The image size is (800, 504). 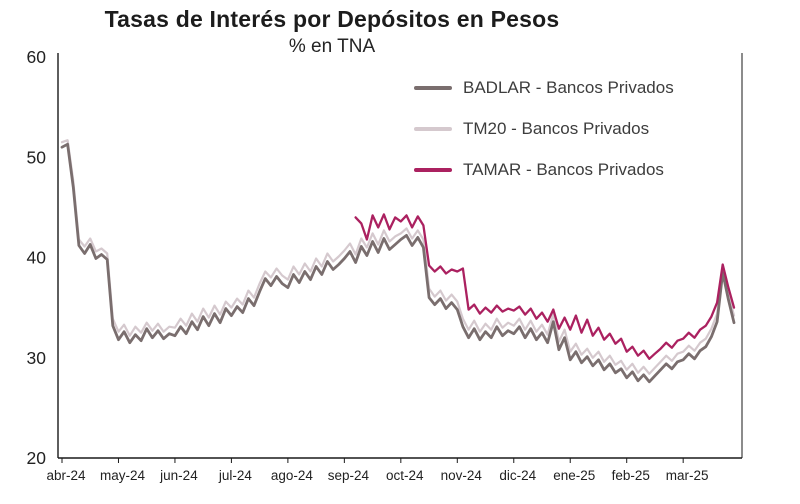 I want to click on x-tick-label: ago-24, so click(x=292, y=475).